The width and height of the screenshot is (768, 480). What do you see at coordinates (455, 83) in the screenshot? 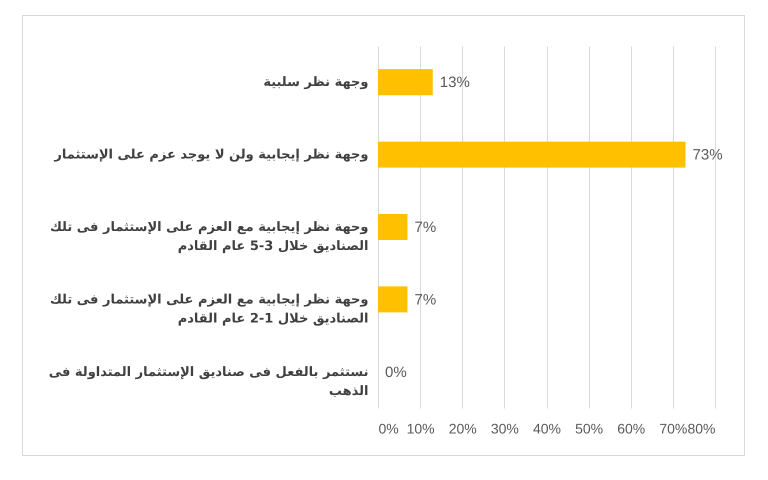
I see `data-label: 13%` at bounding box center [455, 83].